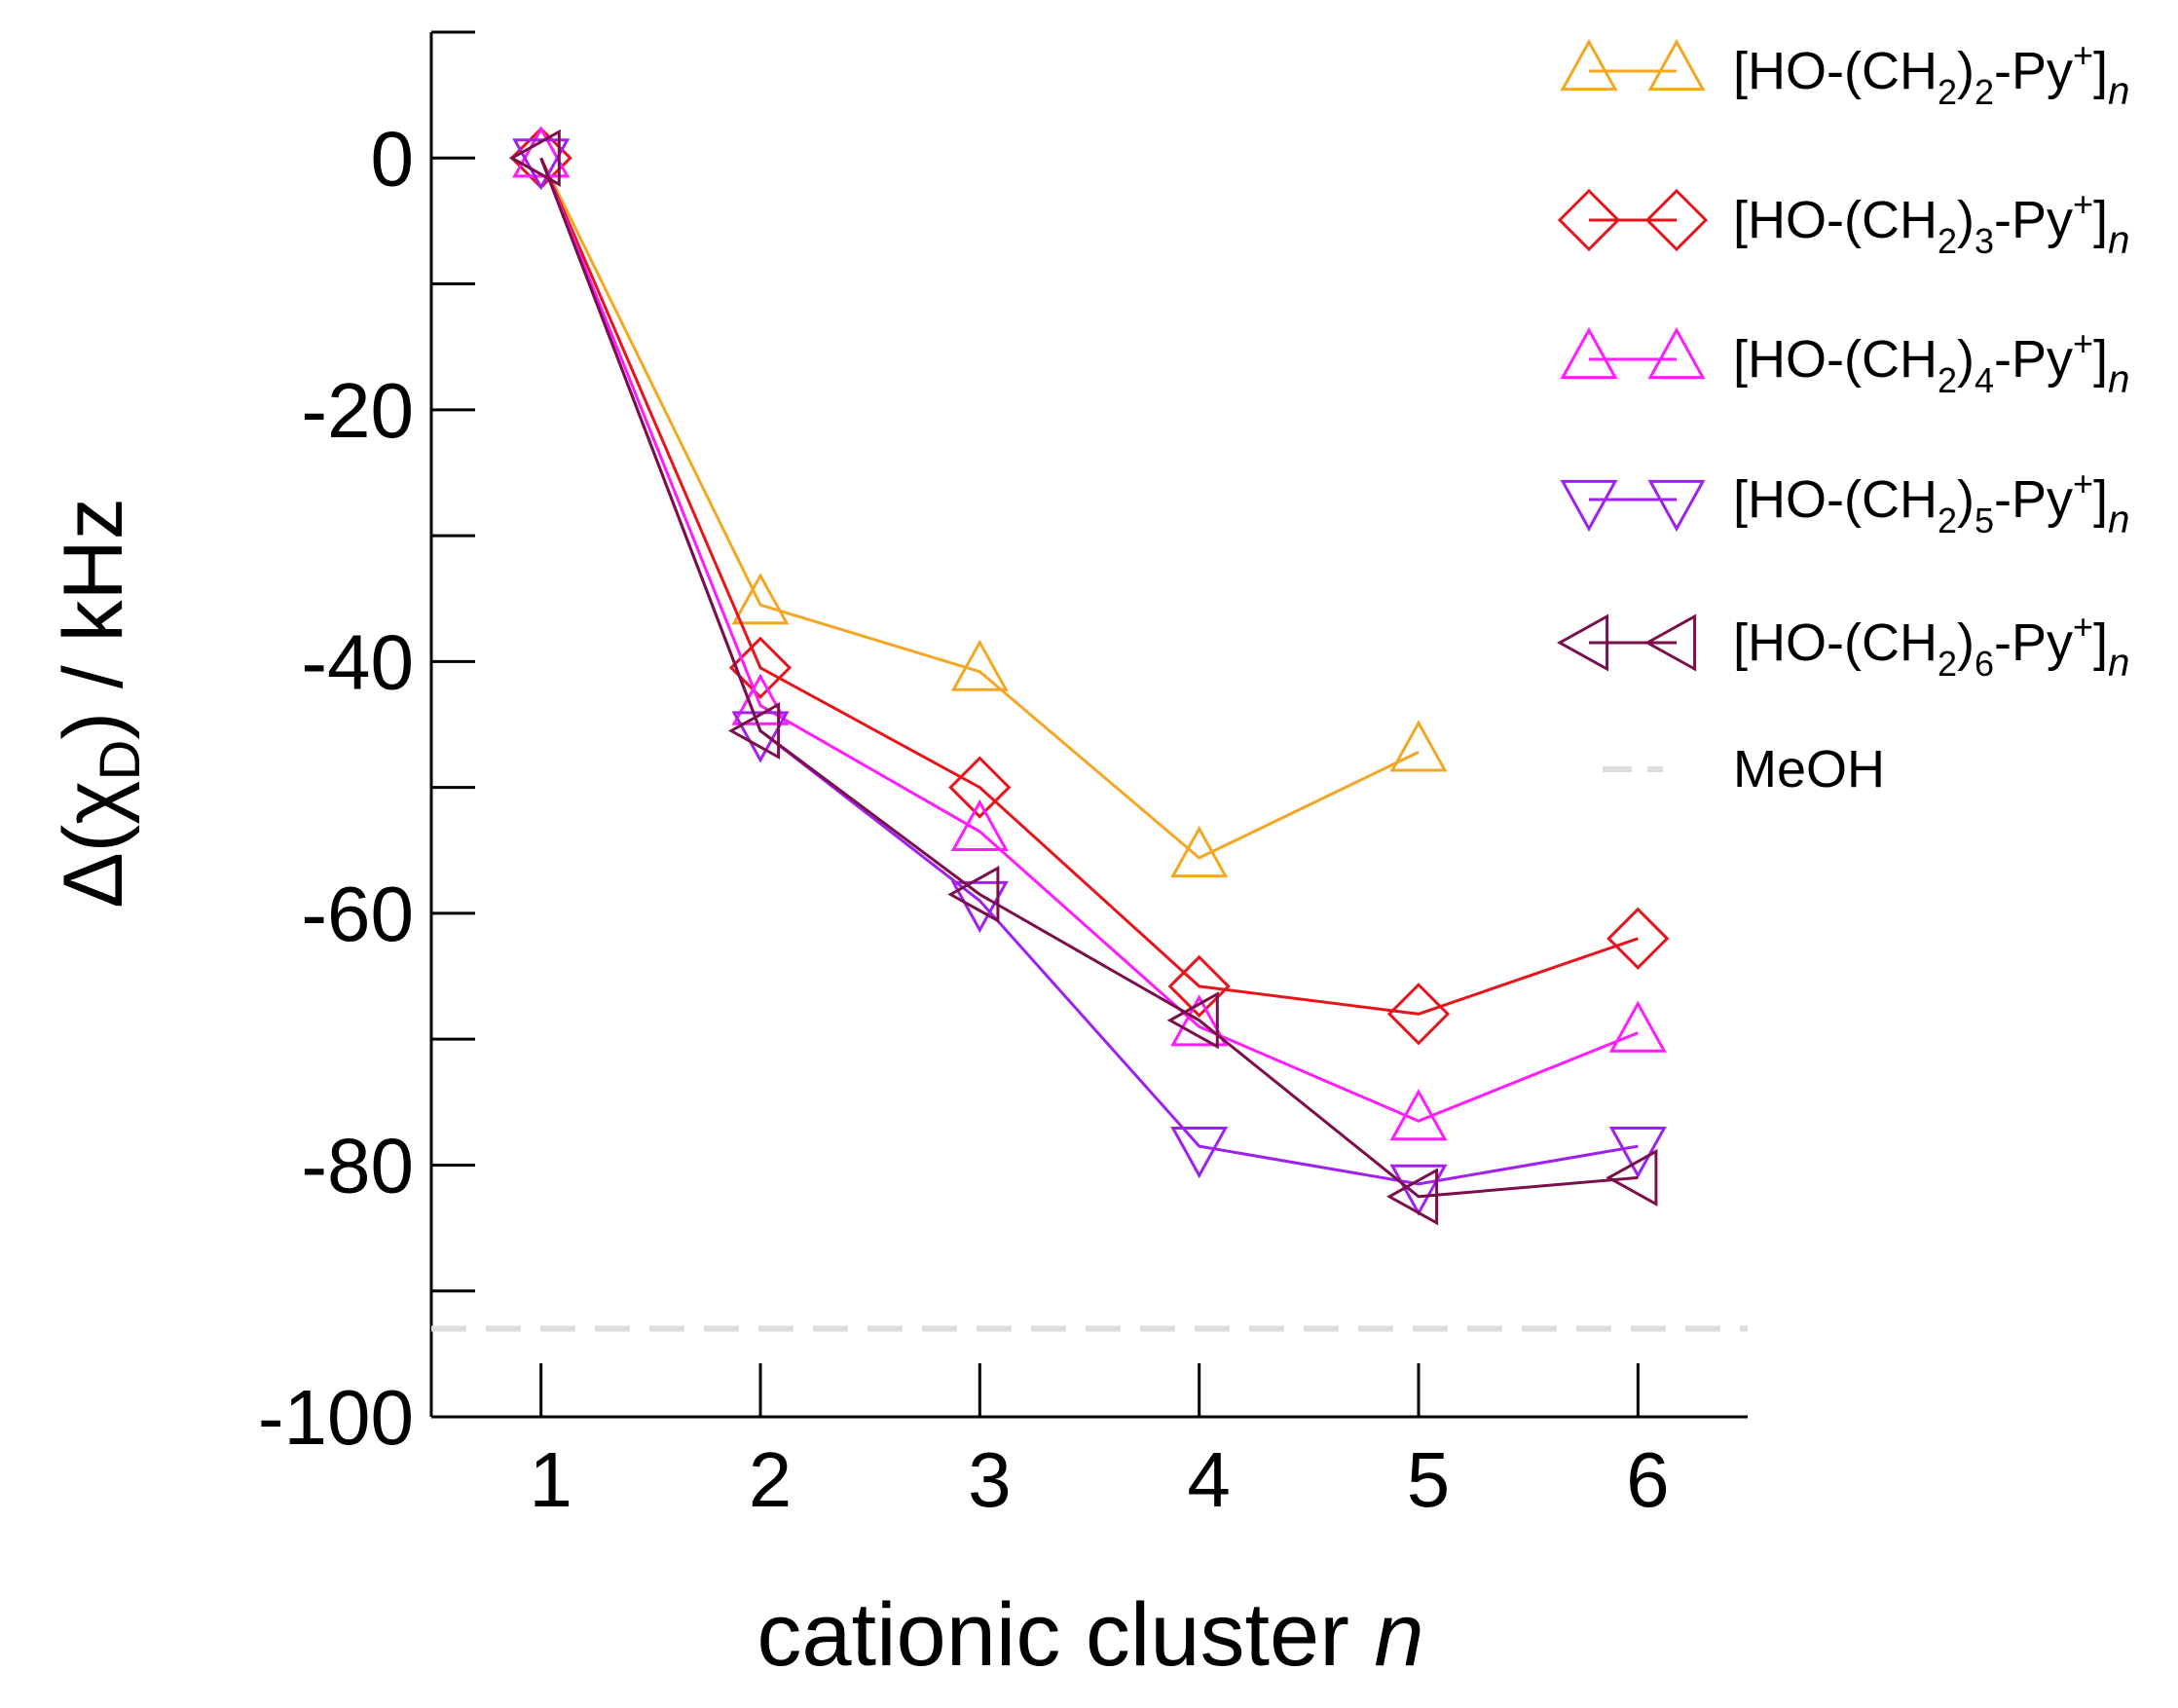 This screenshot has height=1708, width=2178. Describe the element at coordinates (1648, 1479) in the screenshot. I see `x-tick-label: 6` at that location.